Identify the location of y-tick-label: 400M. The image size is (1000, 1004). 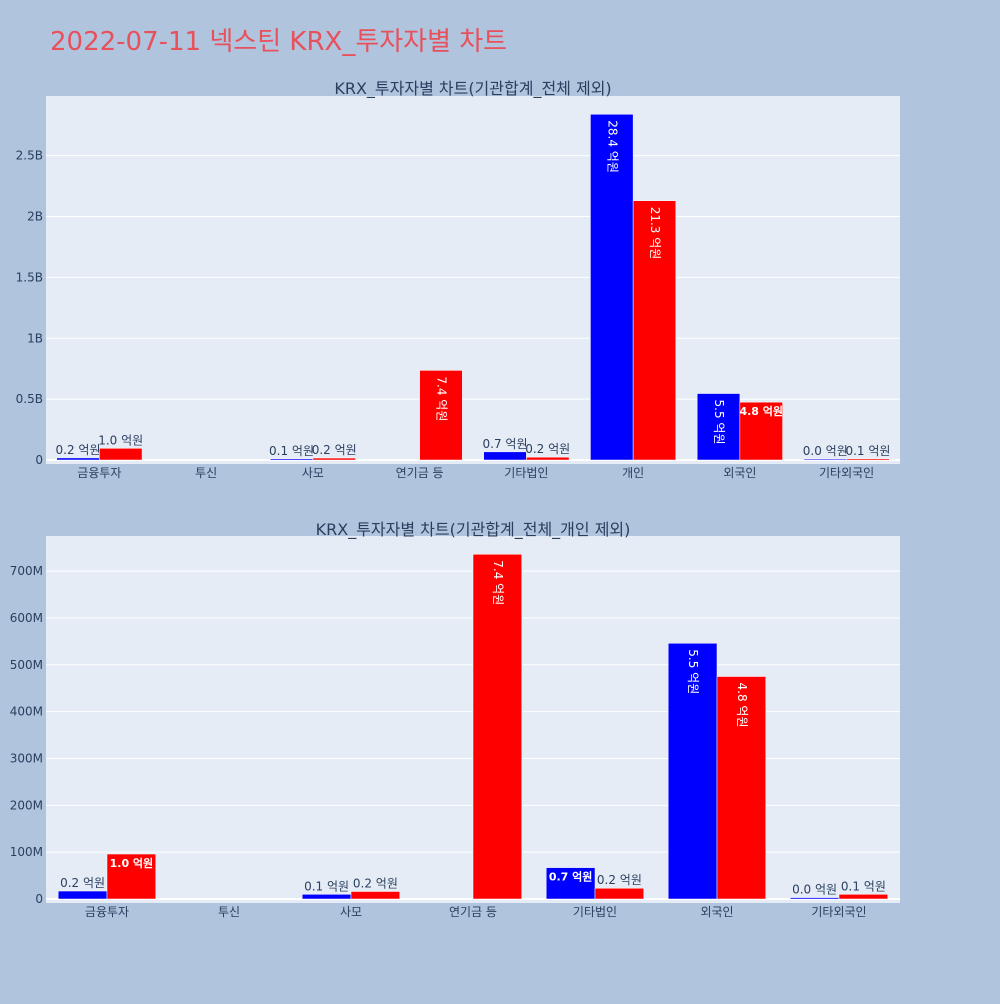
(26, 712).